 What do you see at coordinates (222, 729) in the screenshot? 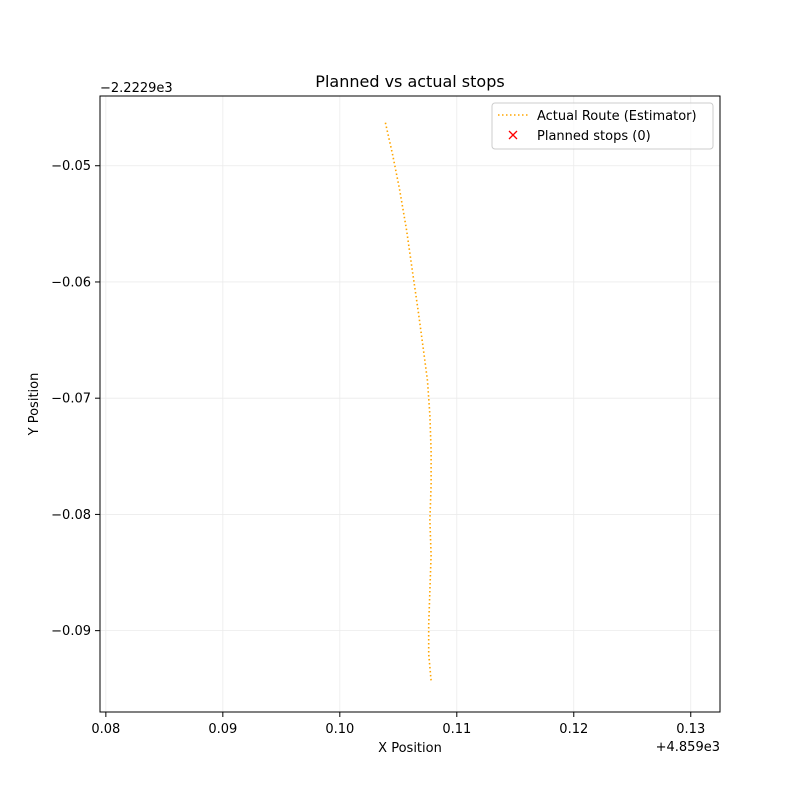
I see `x-tick-label: 0.09` at bounding box center [222, 729].